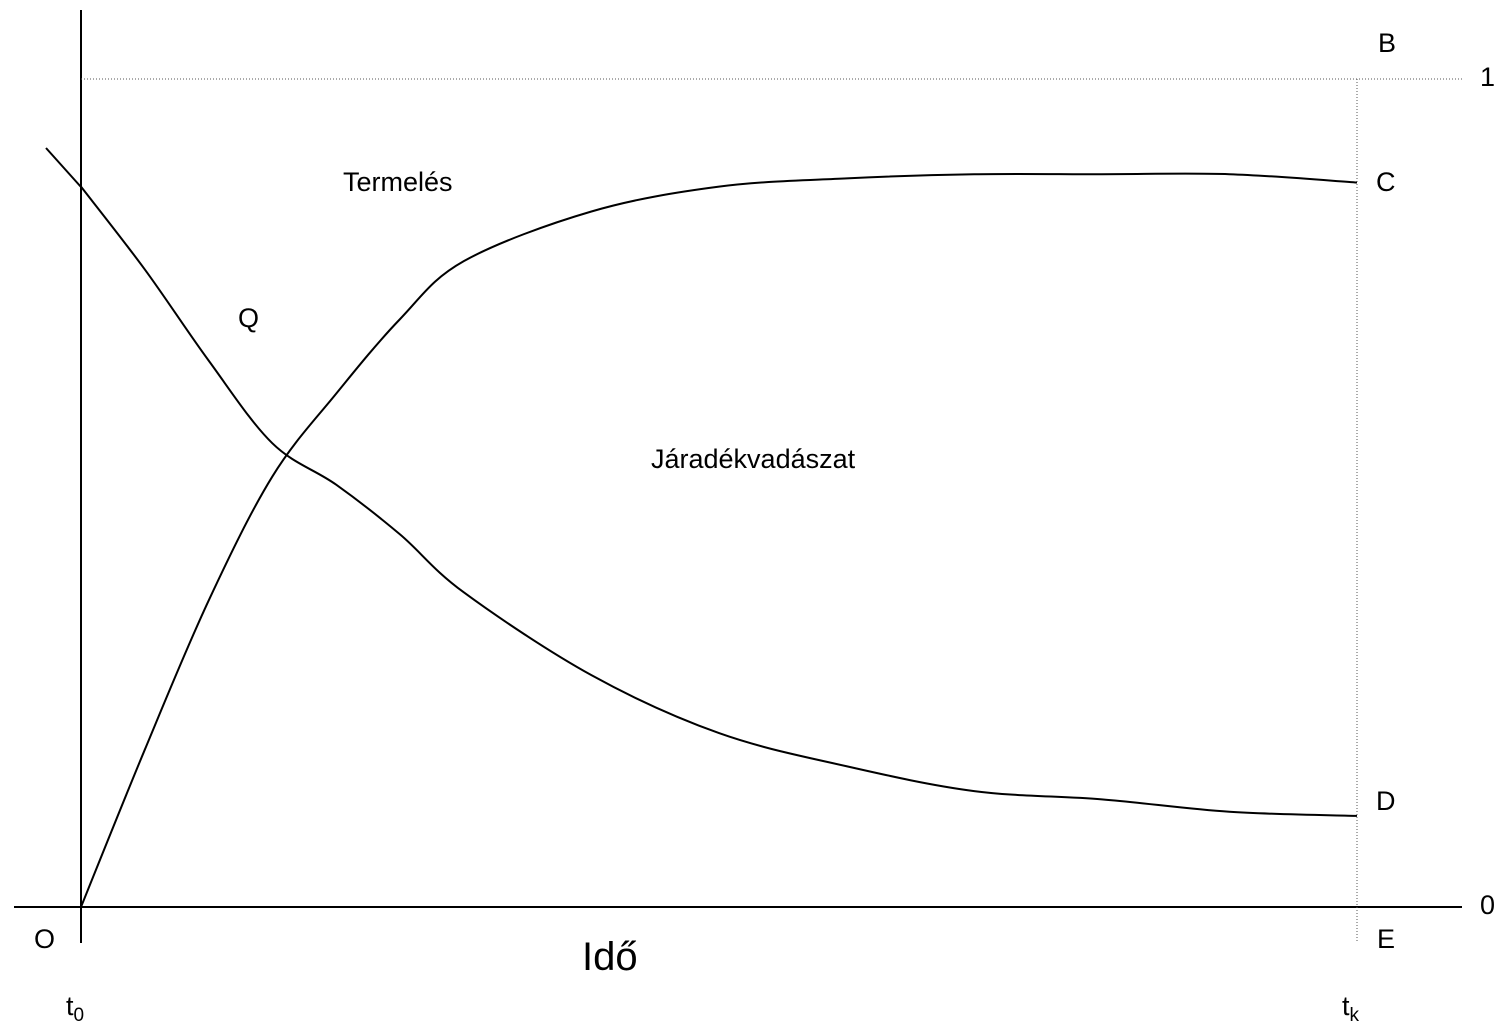 The width and height of the screenshot is (1502, 1028). I want to click on point-label-b: B, so click(1387, 43).